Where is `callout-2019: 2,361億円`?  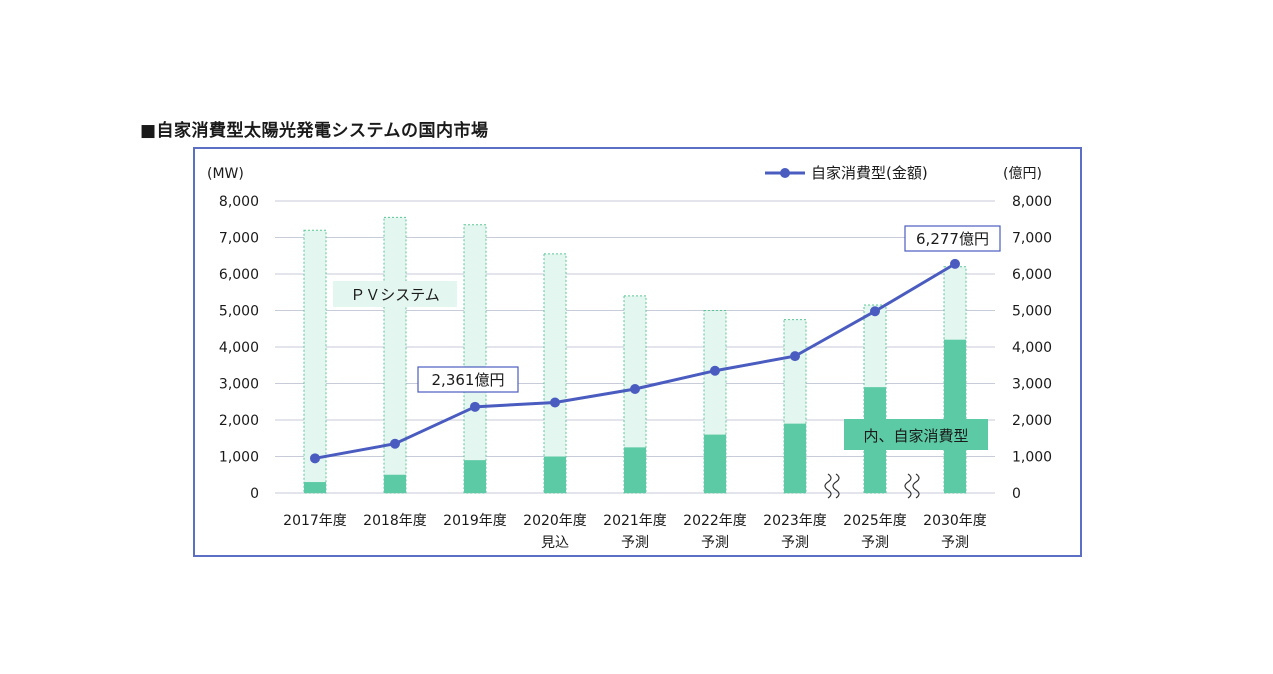 callout-2019: 2,361億円 is located at coordinates (468, 380).